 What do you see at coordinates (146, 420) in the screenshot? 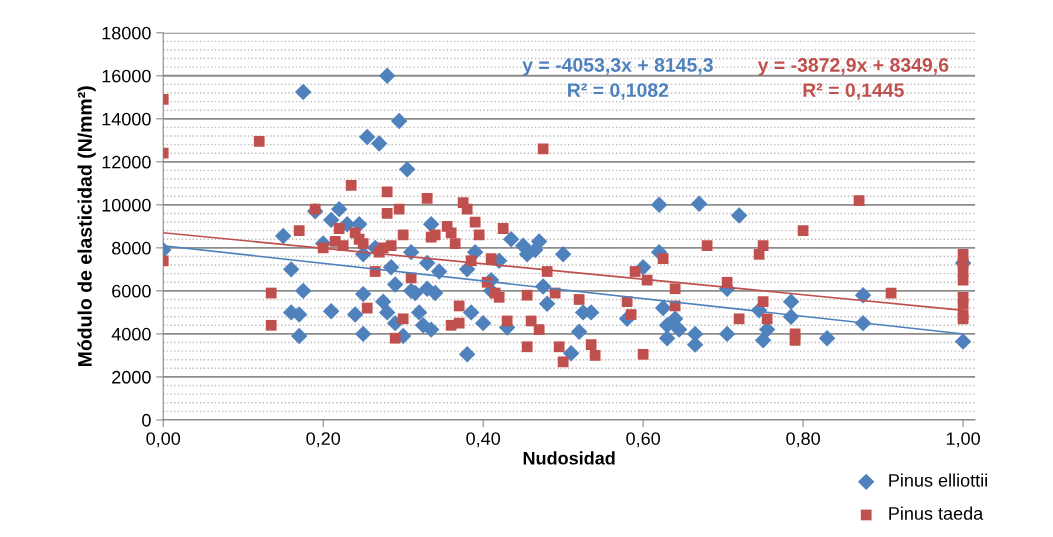
I see `y-tick-label: 0` at bounding box center [146, 420].